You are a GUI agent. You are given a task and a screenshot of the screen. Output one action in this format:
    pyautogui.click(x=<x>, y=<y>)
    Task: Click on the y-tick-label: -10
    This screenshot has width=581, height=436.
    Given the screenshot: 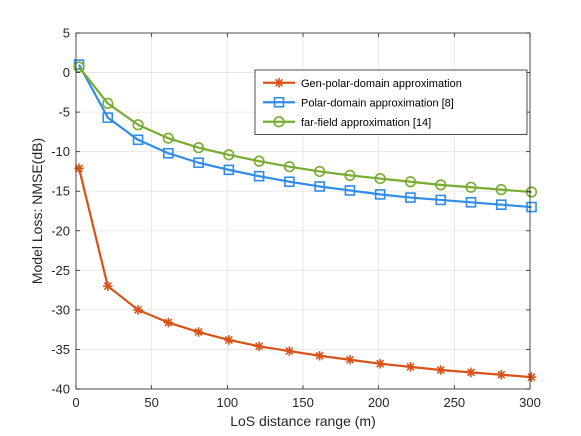 What is the action you would take?
    pyautogui.click(x=60, y=151)
    